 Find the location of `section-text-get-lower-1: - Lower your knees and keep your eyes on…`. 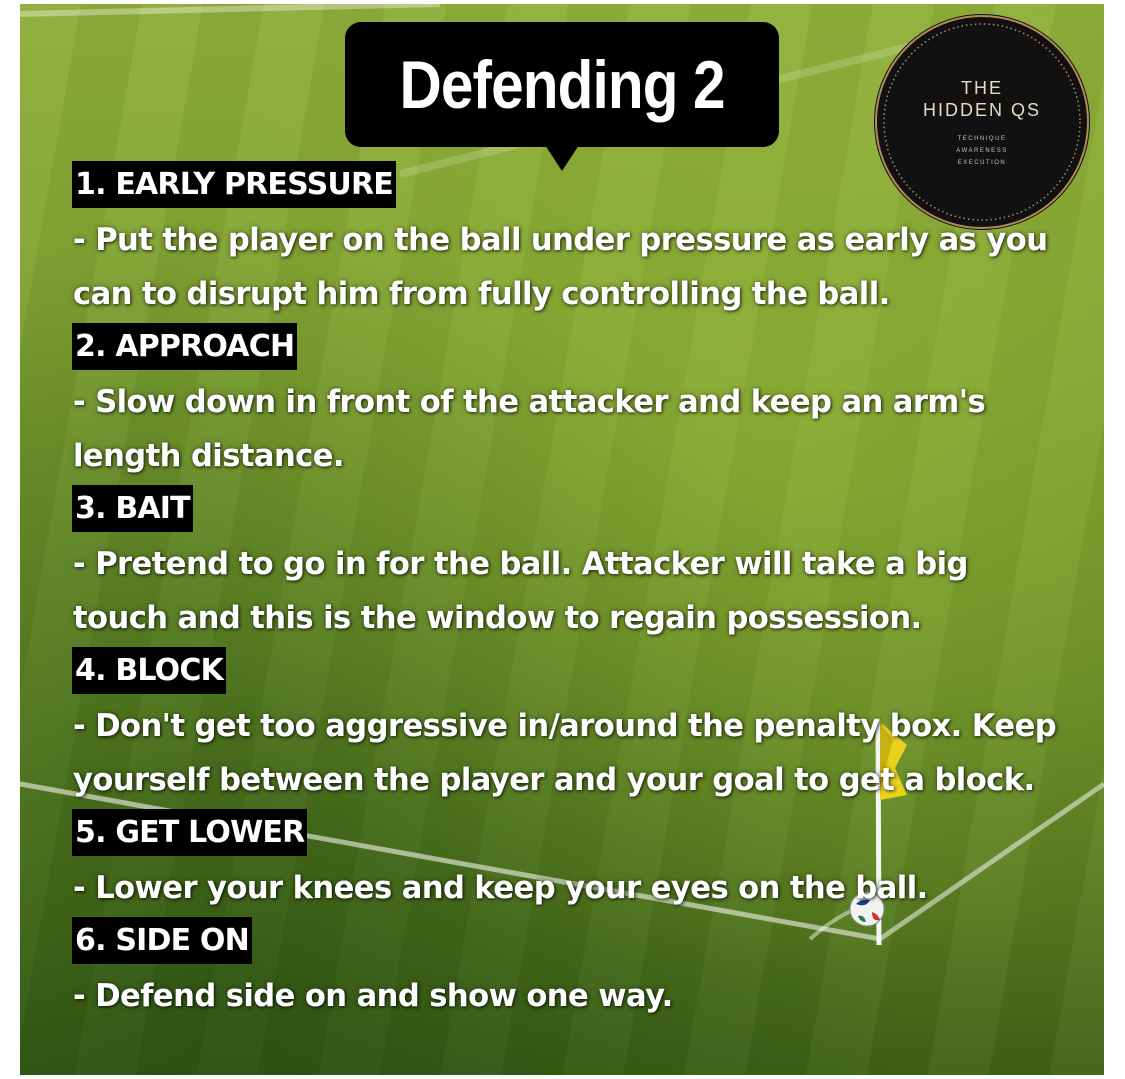

section-text-get-lower-1: - Lower your knees and keep your eyes on… is located at coordinates (500, 888).